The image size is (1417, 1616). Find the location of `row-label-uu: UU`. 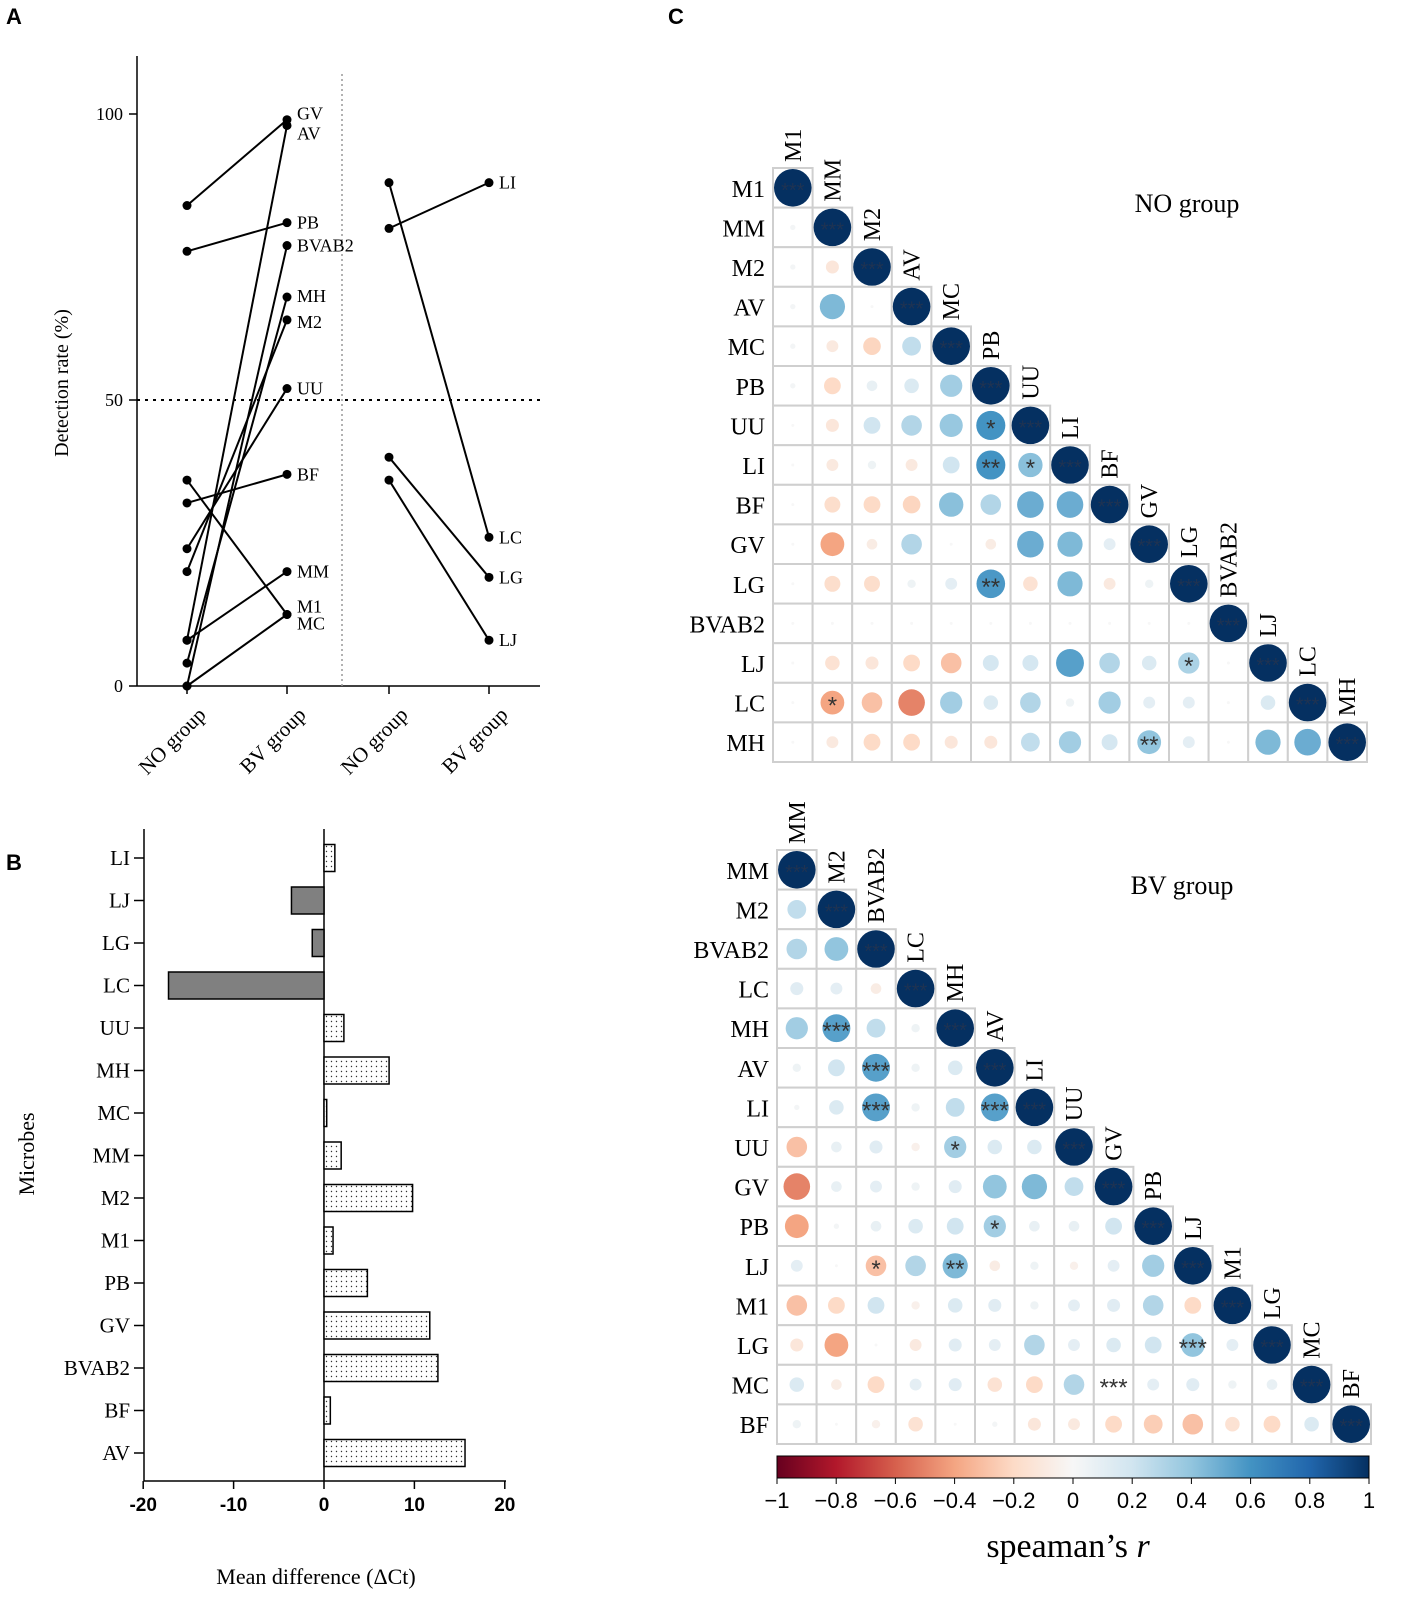

row-label-uu: UU is located at coordinates (751, 1149).